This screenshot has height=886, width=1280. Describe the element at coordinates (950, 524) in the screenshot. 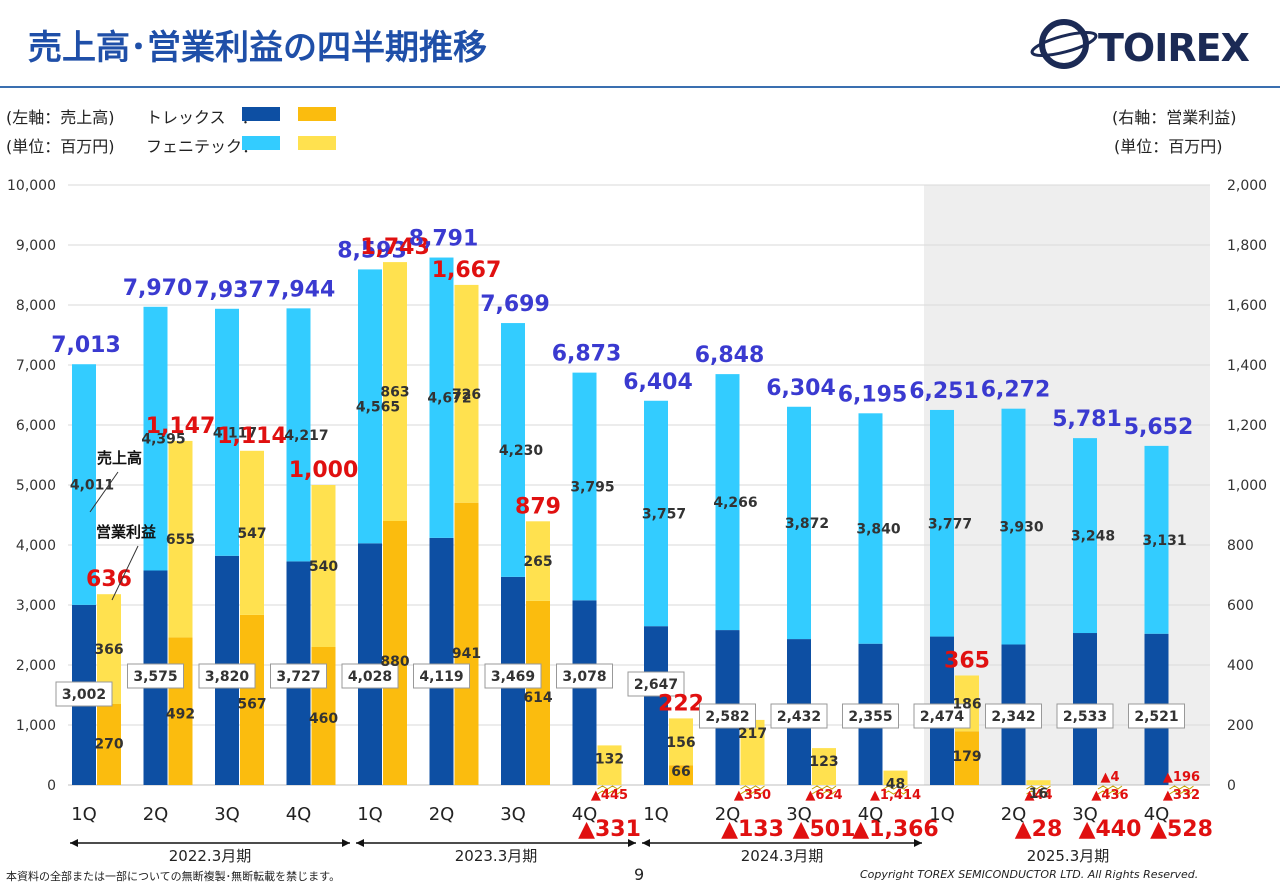

I see `phenitec-sales-label: 3,777` at that location.